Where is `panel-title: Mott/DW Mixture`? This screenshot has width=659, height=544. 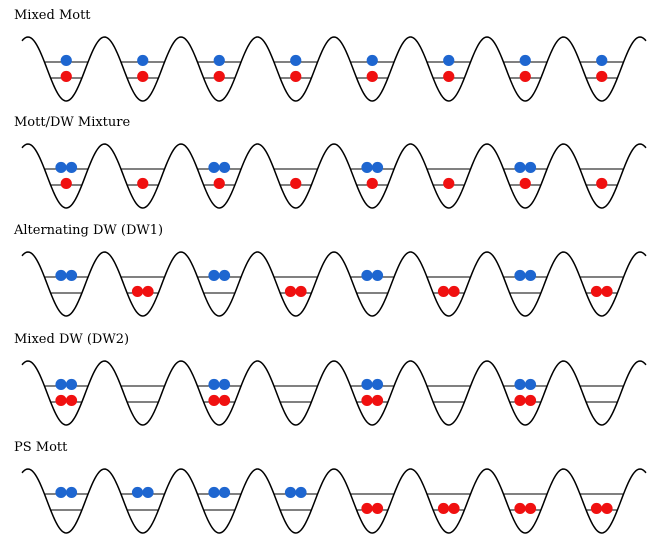 panel-title: Mott/DW Mixture is located at coordinates (72, 122).